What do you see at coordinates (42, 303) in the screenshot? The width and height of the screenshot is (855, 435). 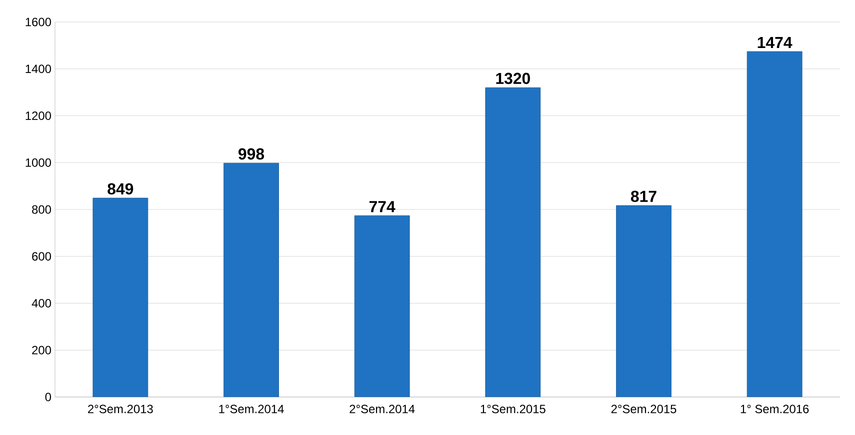 I see `y-tick-label: 400` at bounding box center [42, 303].